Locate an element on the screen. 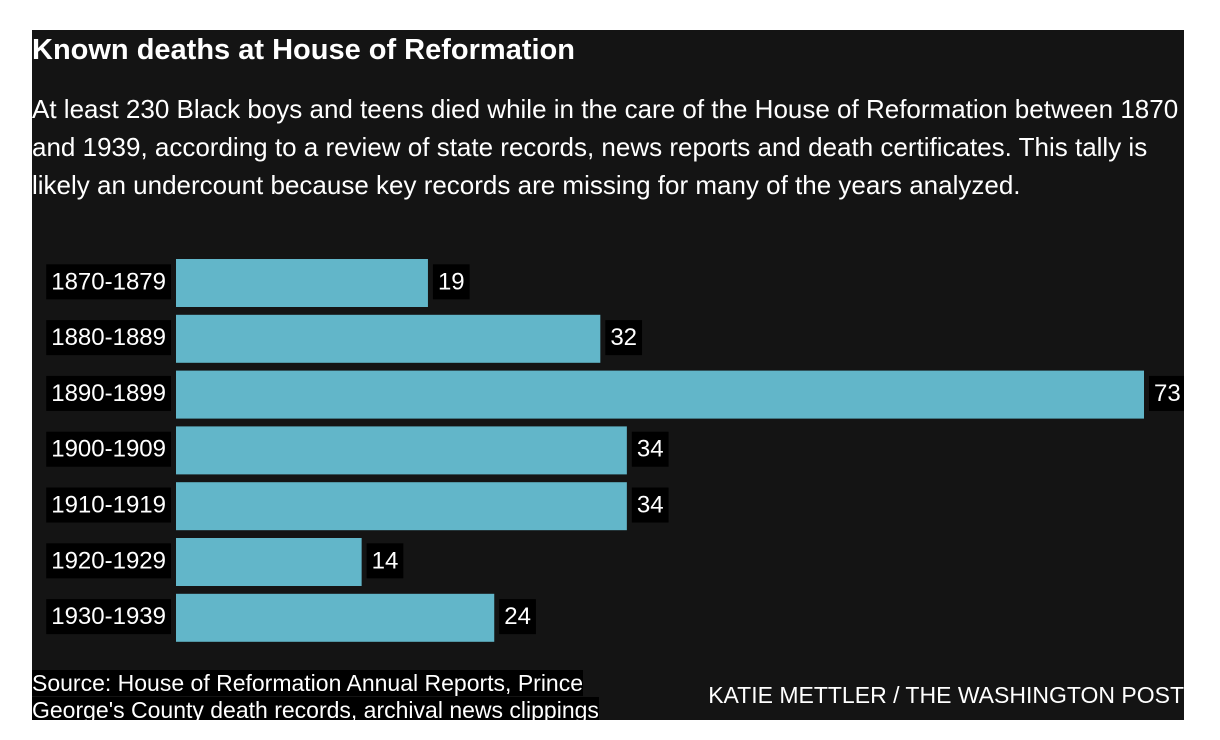 The height and width of the screenshot is (740, 1220). y-tick-label-group: 1890-1899 is located at coordinates (108, 393).